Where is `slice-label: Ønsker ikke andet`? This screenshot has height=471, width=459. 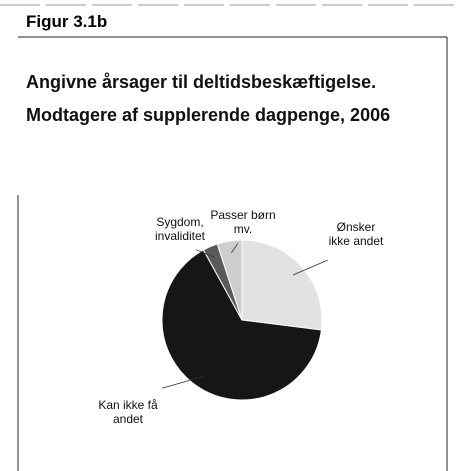
slice-label: Ønsker ikke andet is located at coordinates (356, 234).